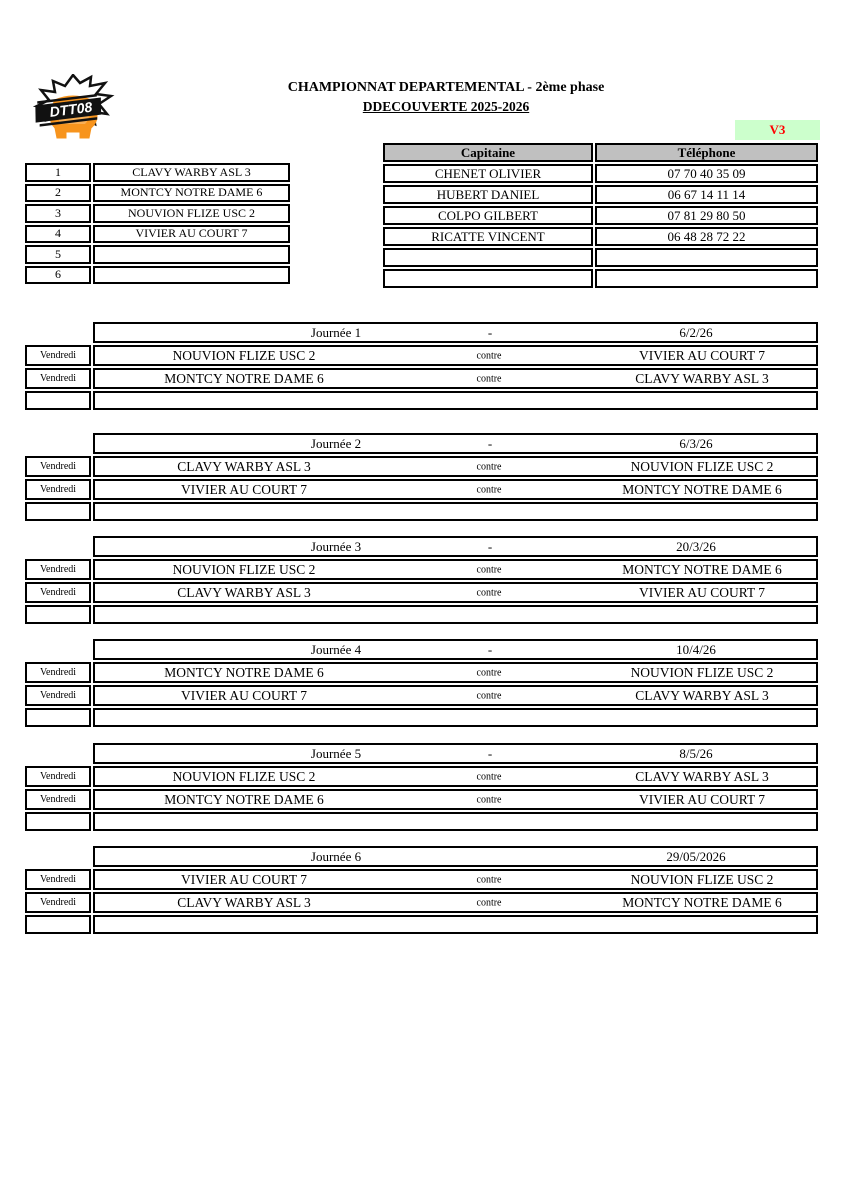 The image size is (848, 1200). Describe the element at coordinates (706, 278) in the screenshot. I see `captain-phone-cell` at that location.